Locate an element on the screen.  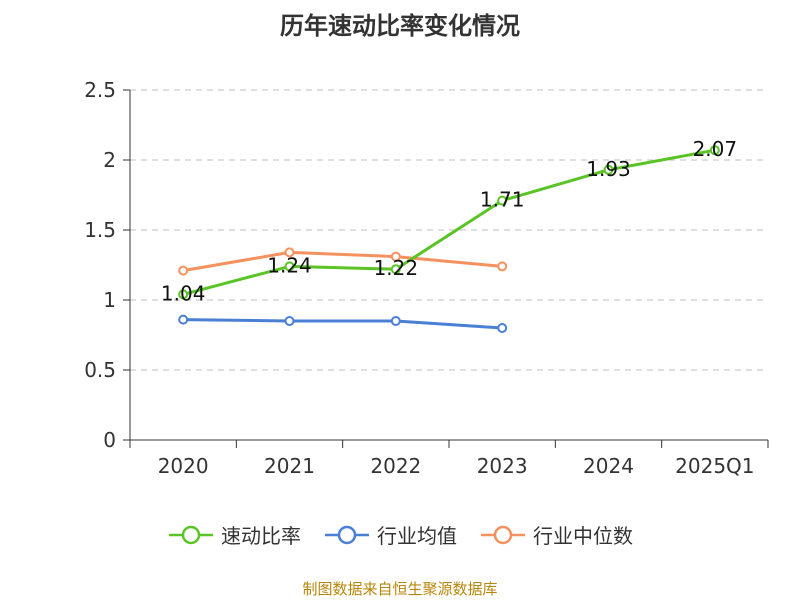
data-label: 2.07 is located at coordinates (715, 149).